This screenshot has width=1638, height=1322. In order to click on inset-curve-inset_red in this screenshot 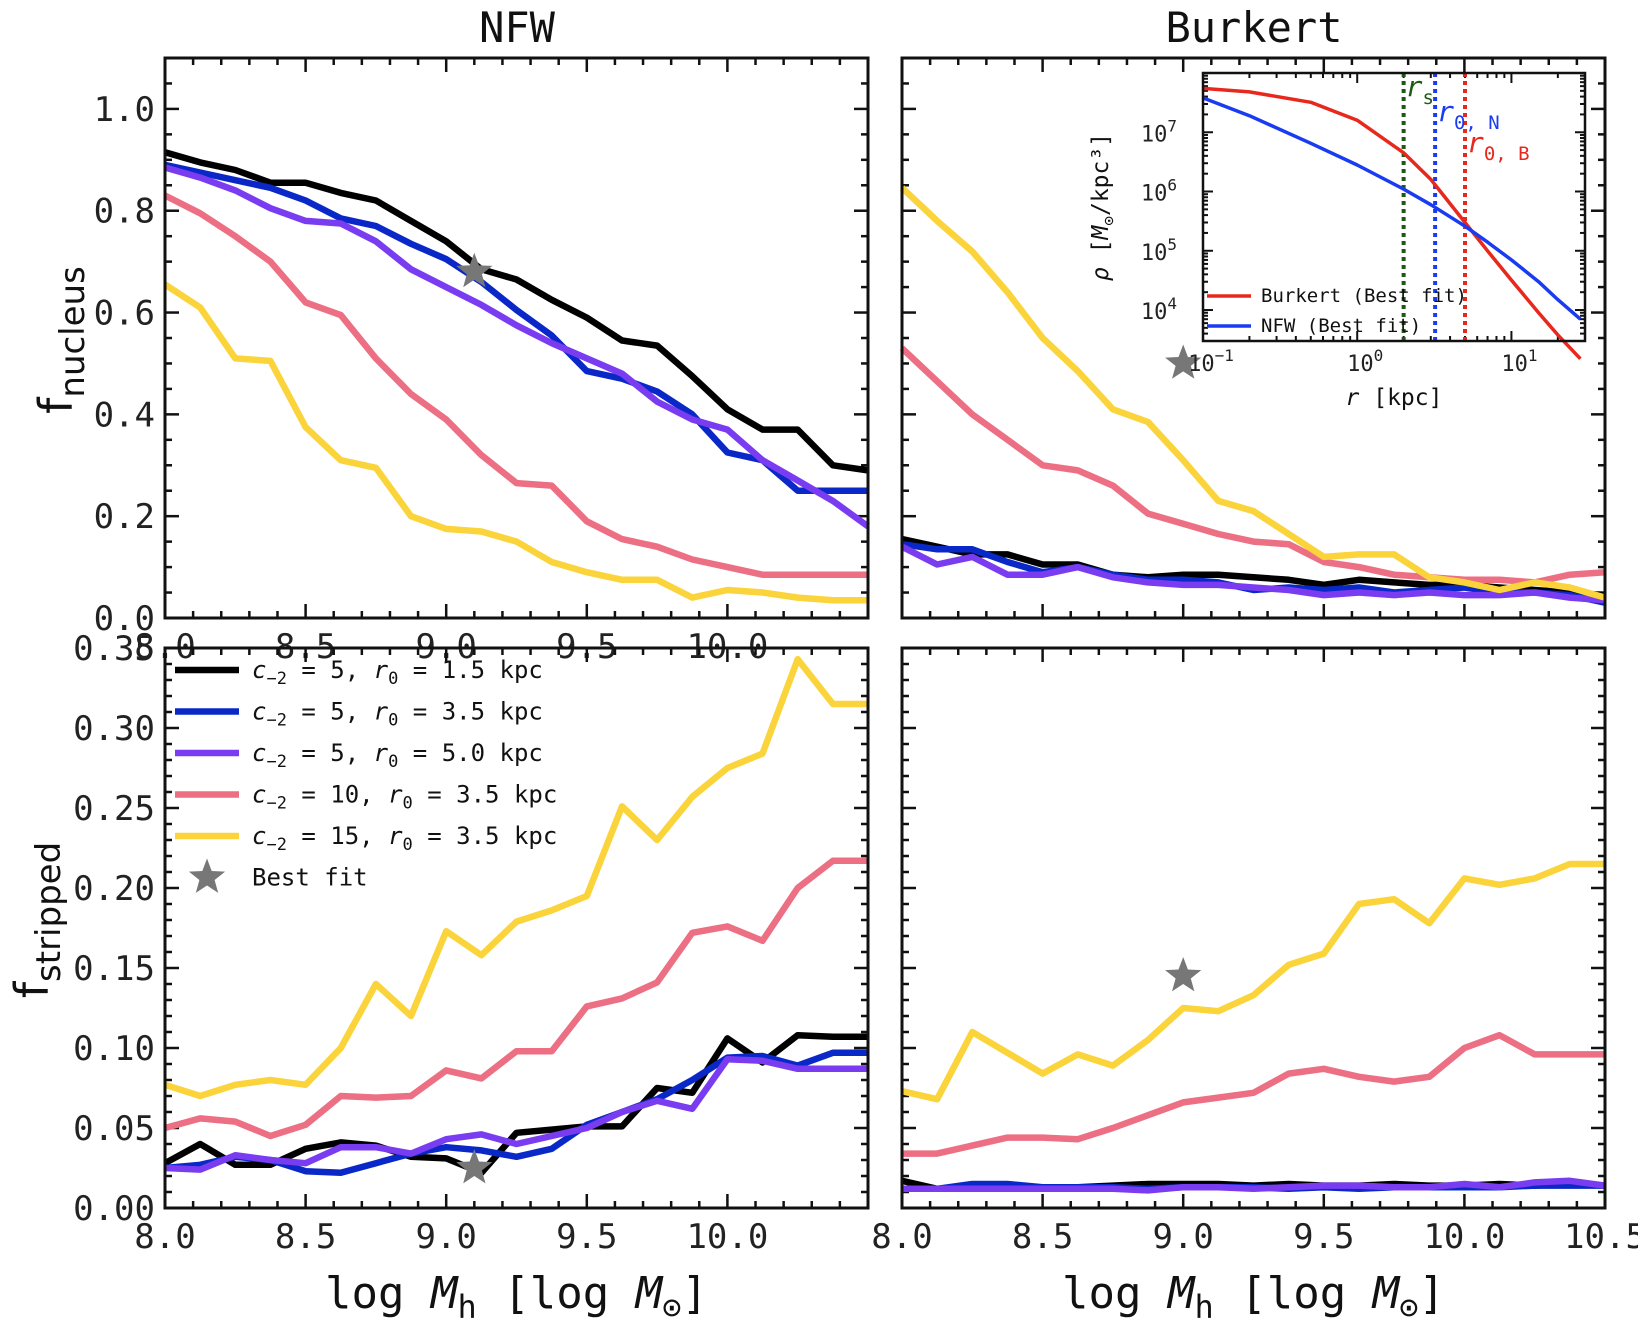, I will do `click(1392, 223)`.